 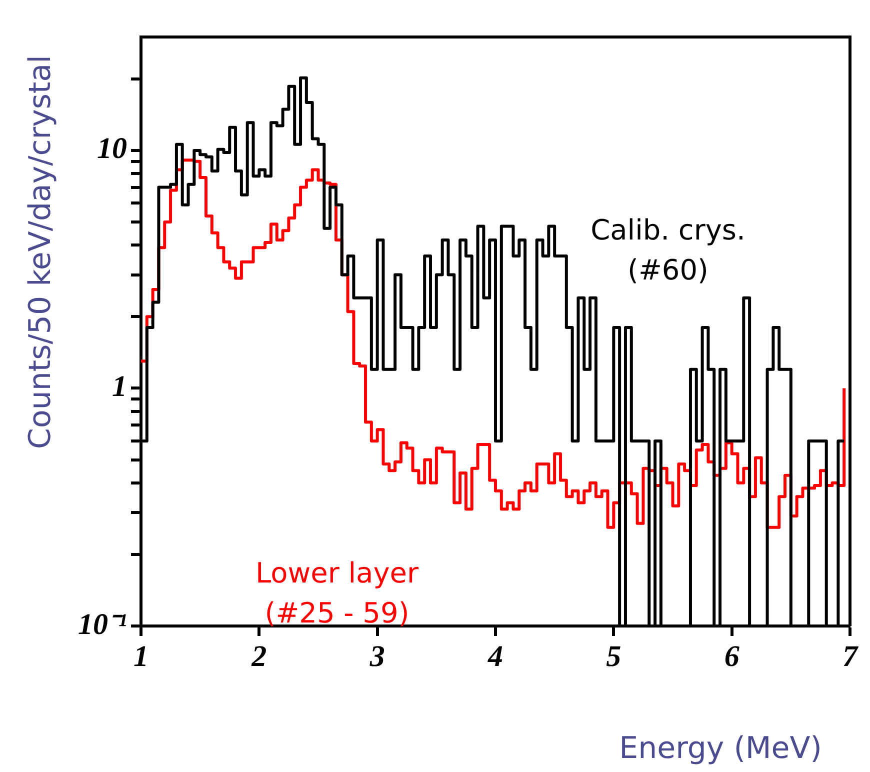 What do you see at coordinates (614, 656) in the screenshot?
I see `x-tick-label: 5` at bounding box center [614, 656].